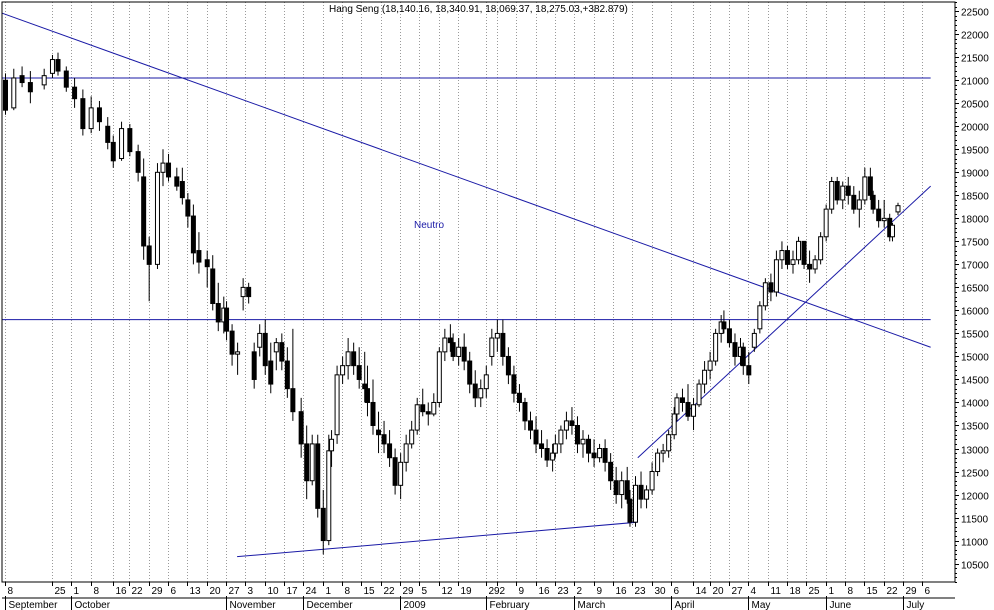 The width and height of the screenshot is (994, 610). Describe the element at coordinates (34, 605) in the screenshot. I see `month-label: September` at that location.